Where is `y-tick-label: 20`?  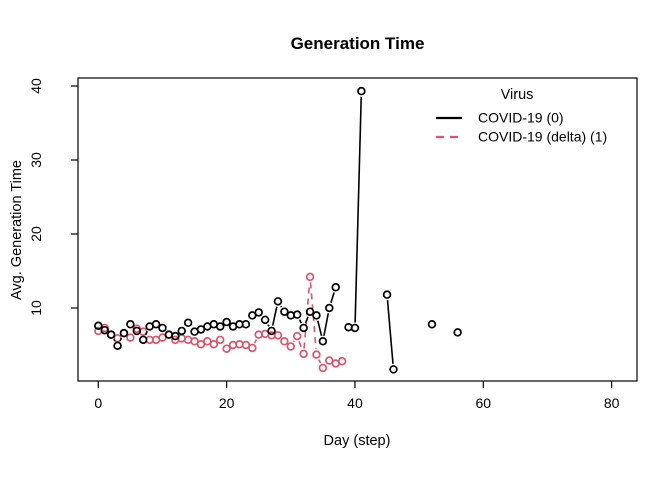
y-tick-label: 20 is located at coordinates (36, 234).